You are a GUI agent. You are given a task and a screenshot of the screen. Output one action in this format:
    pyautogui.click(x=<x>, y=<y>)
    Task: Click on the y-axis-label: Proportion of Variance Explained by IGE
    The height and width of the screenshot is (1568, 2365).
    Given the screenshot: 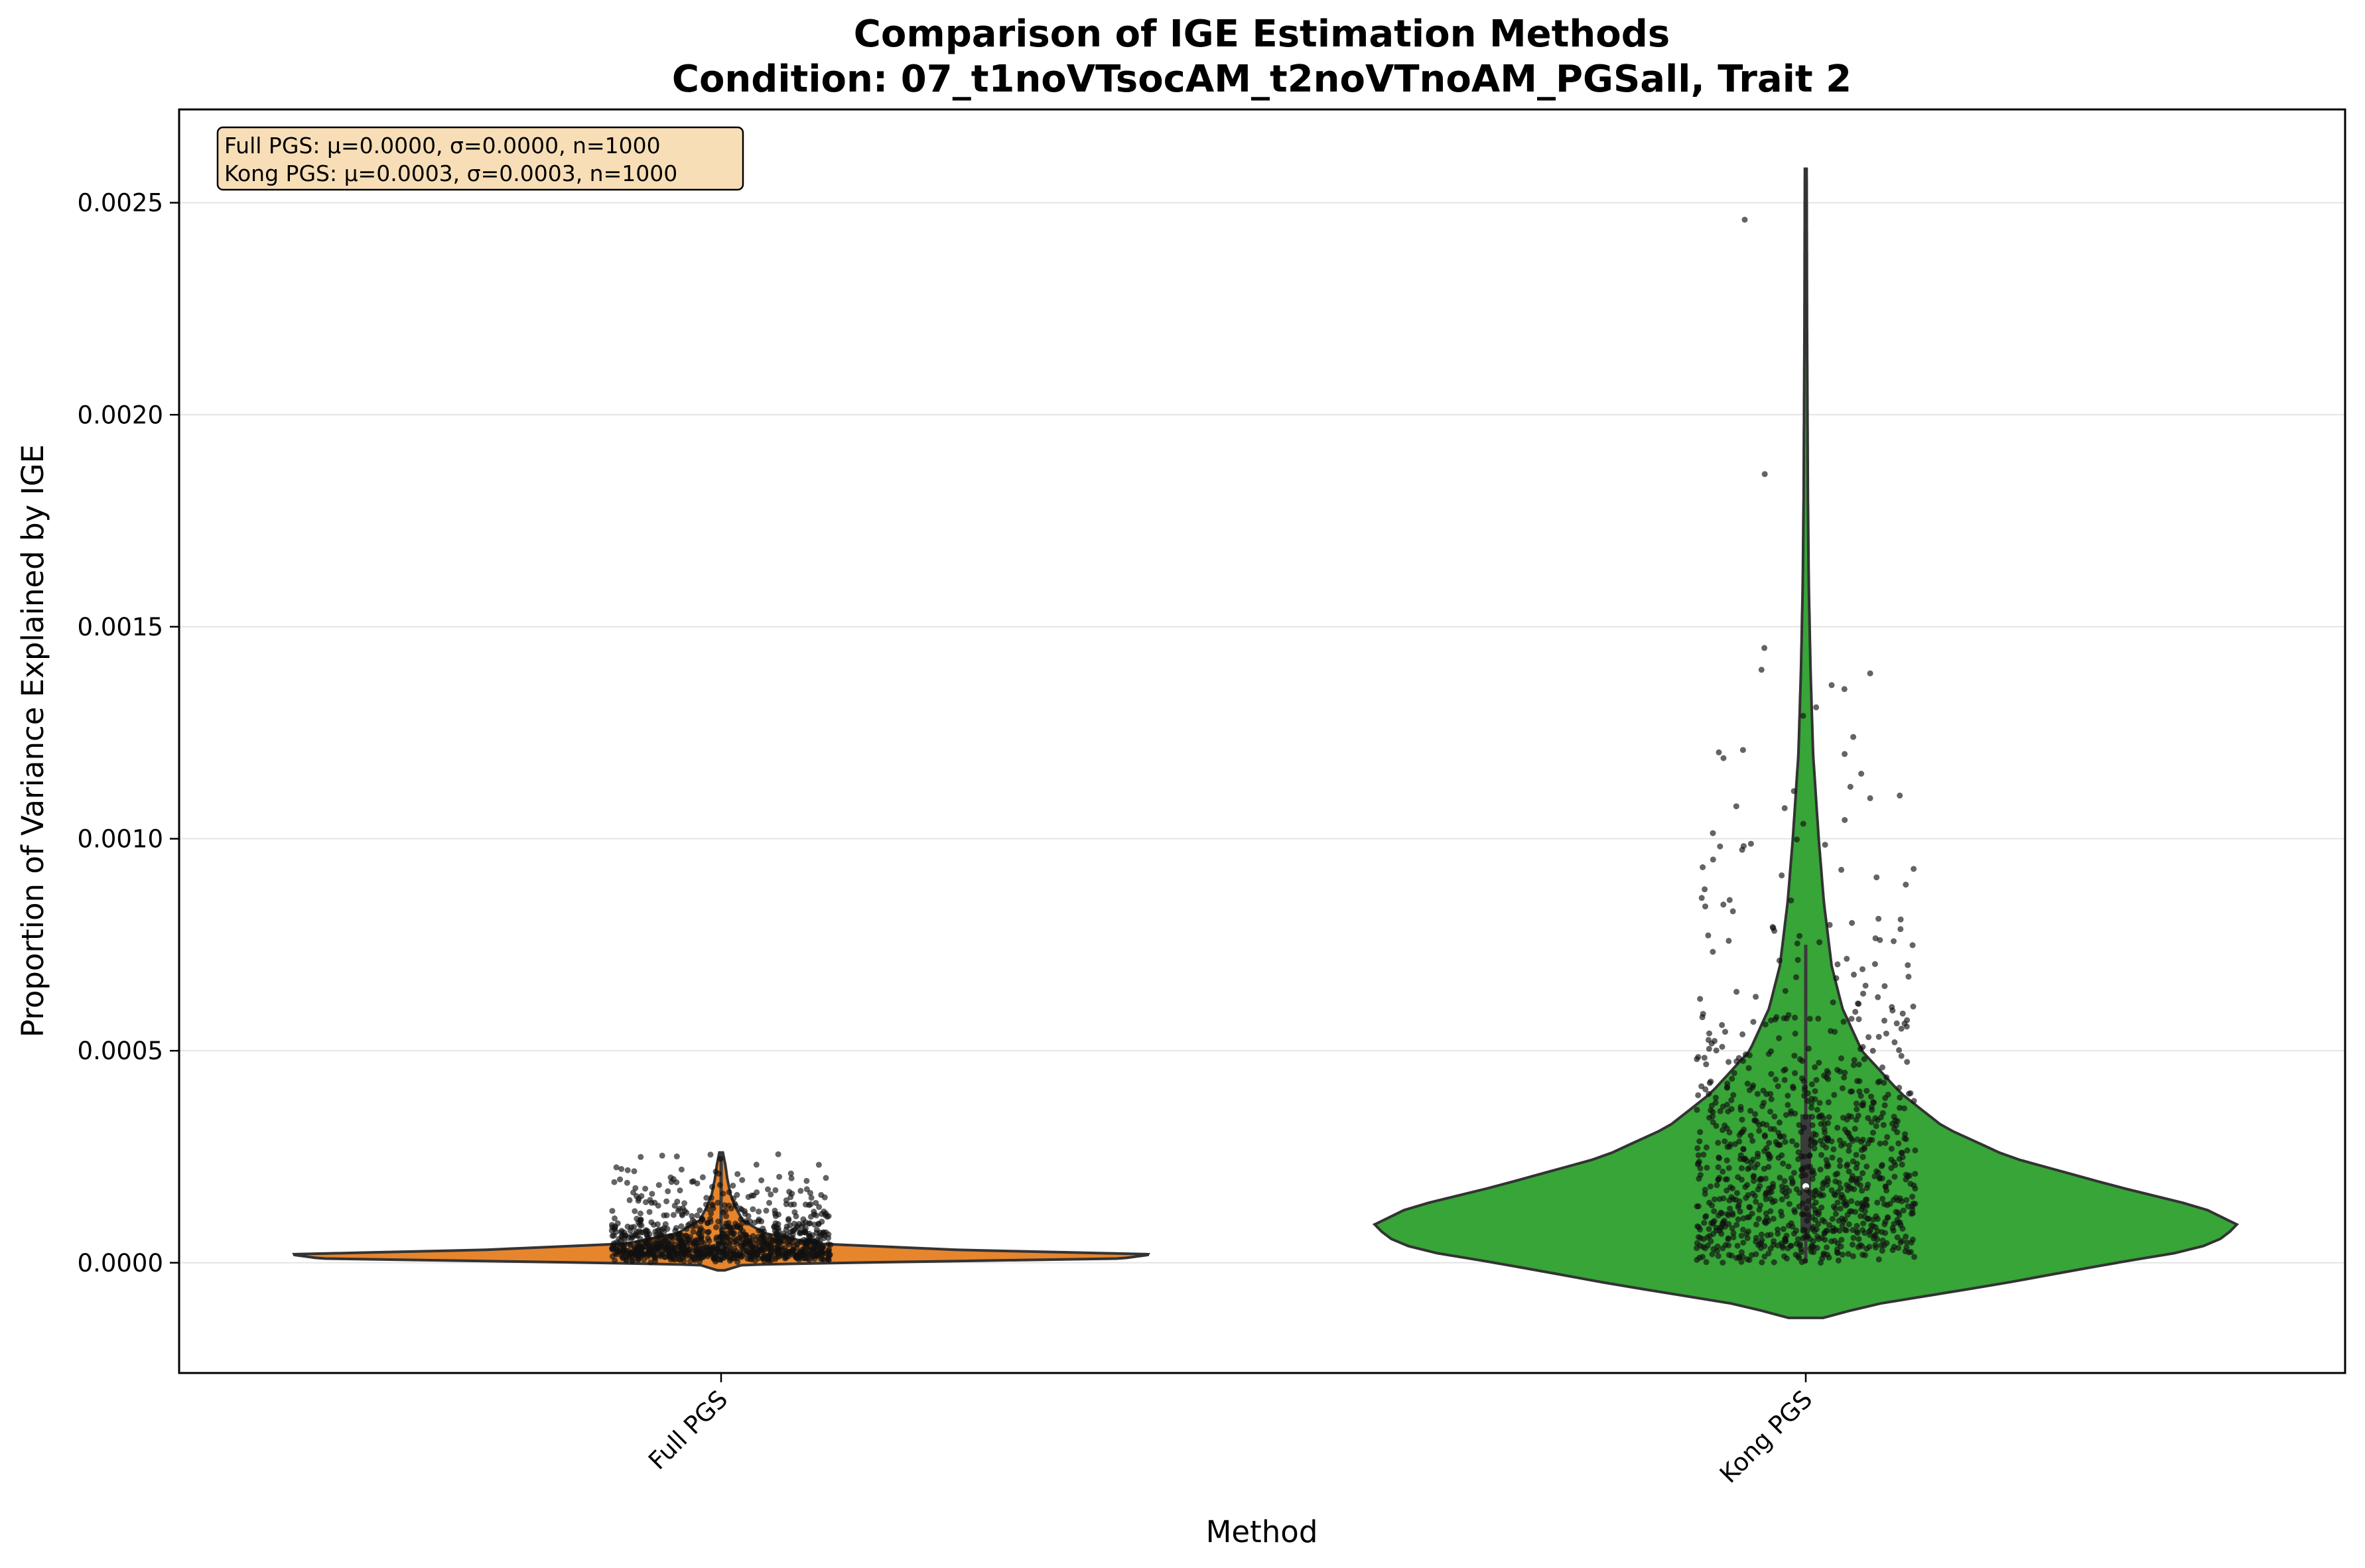 What is the action you would take?
    pyautogui.click(x=32, y=740)
    